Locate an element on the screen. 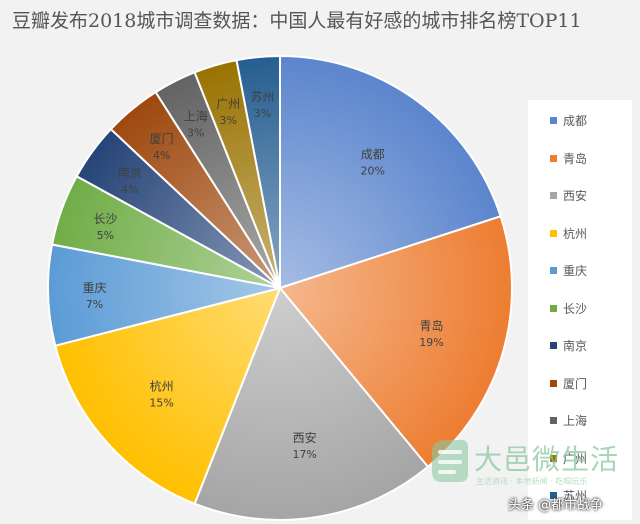 This screenshot has width=640, height=524. slice-label-percent: 17% is located at coordinates (304, 454).